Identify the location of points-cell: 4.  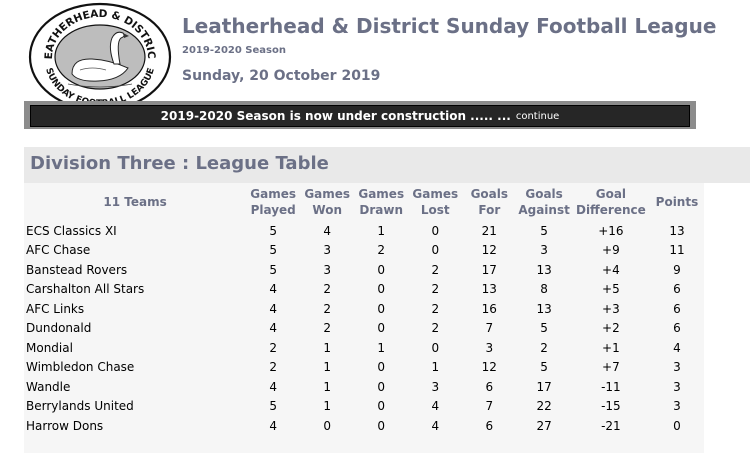
(677, 347).